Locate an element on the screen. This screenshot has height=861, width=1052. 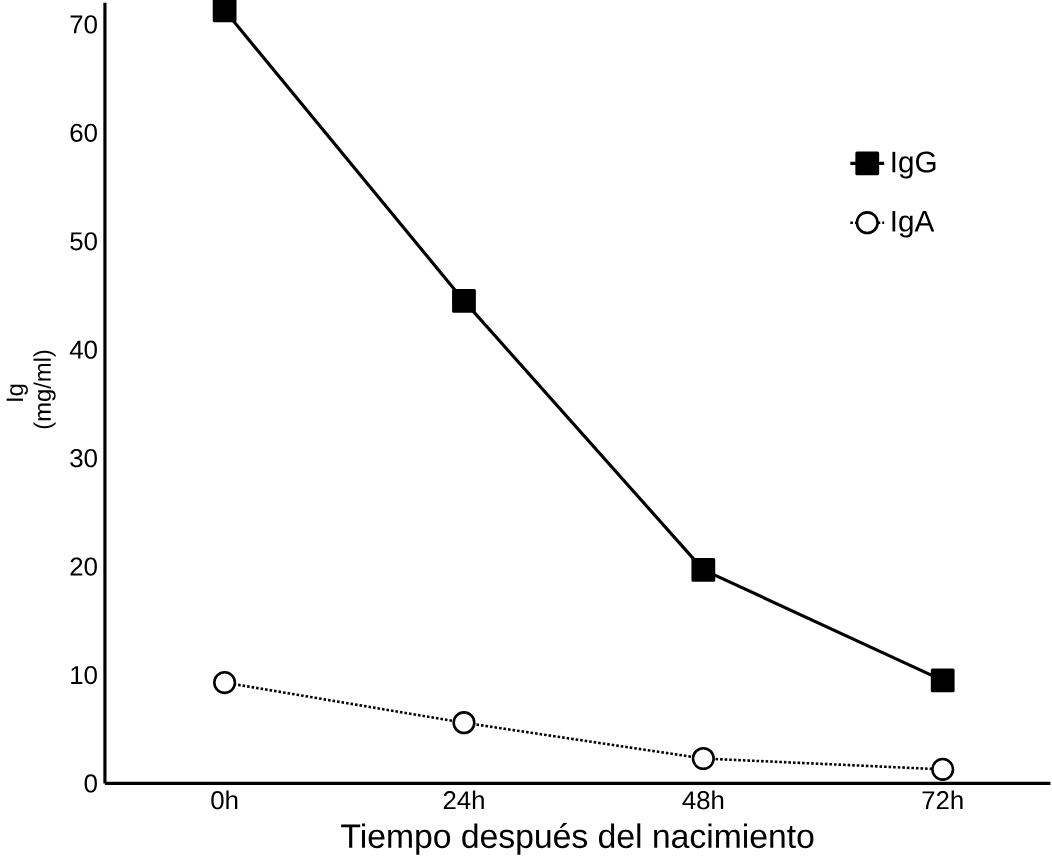
y-tick-label: 30 is located at coordinates (83, 458).